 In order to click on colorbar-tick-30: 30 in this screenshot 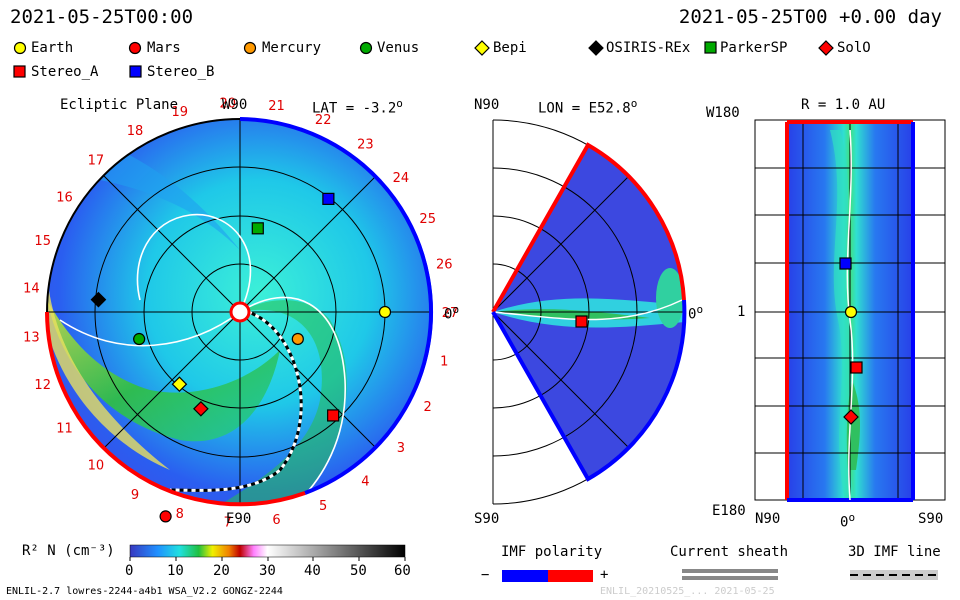, I will do `click(267, 571)`.